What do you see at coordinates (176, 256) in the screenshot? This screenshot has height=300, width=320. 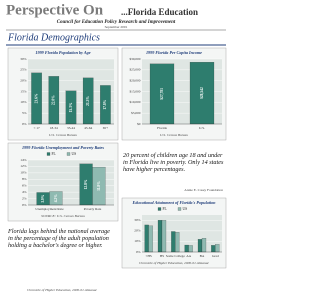 I see `x-tick-label: Some College` at bounding box center [176, 256].